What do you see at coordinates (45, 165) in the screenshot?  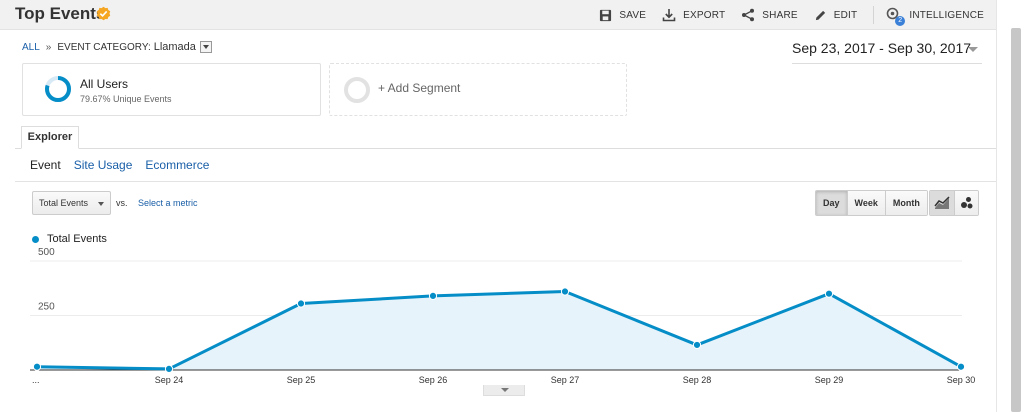 I see `subtab-event: Event` at bounding box center [45, 165].